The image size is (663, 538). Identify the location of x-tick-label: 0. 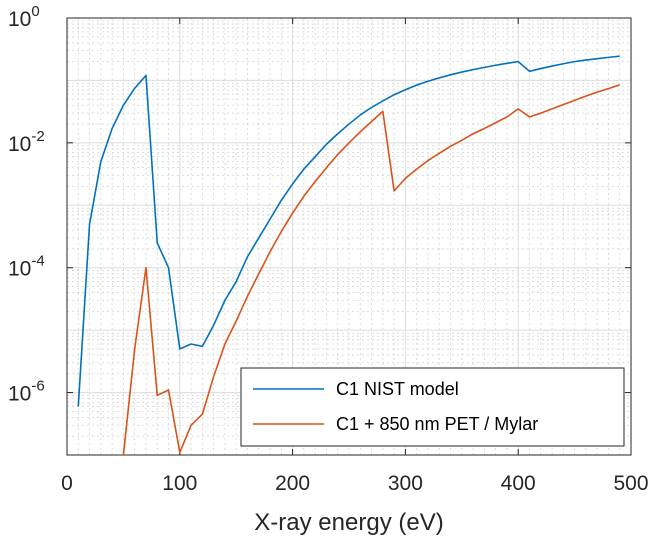
(67, 483).